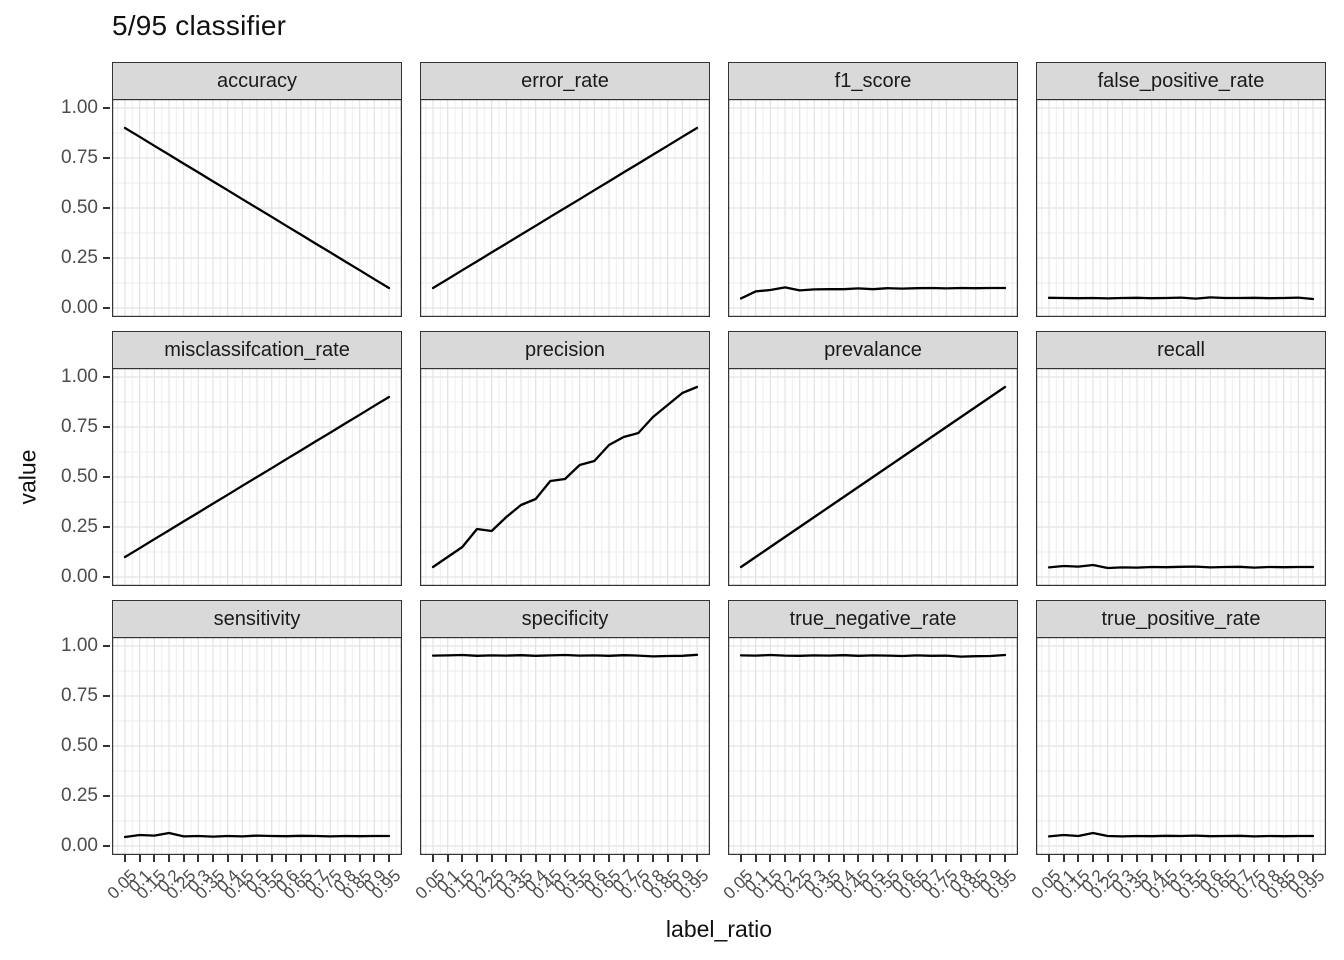 The width and height of the screenshot is (1344, 960). Describe the element at coordinates (719, 929) in the screenshot. I see `x-axis-title: label_ratio` at that location.